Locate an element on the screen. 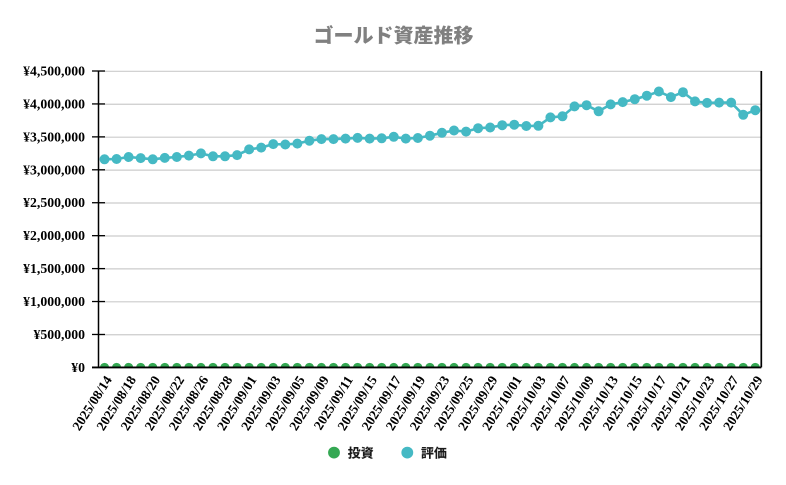 Image resolution: width=786 pixels, height=485 pixels. svg-text: ¥2,000,000 is located at coordinates (54, 235).